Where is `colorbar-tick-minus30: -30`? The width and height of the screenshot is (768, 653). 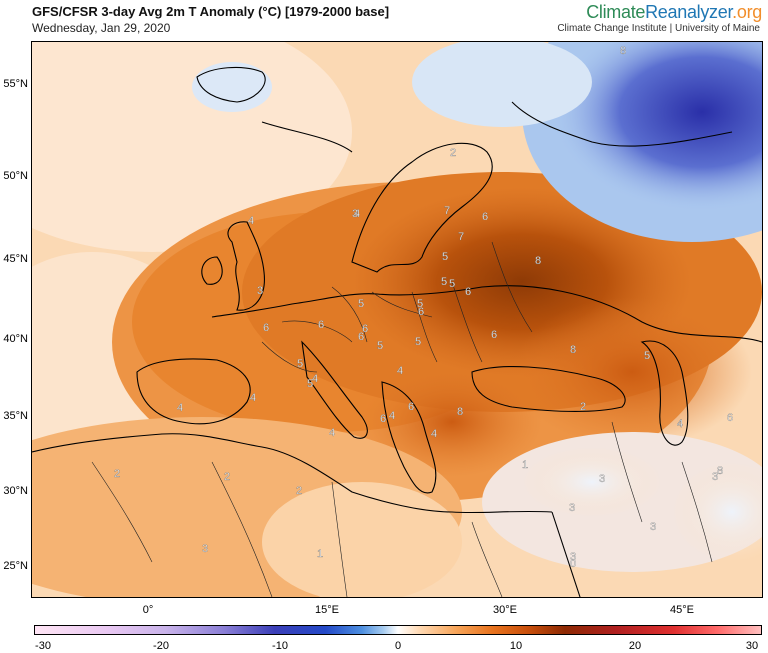
colorbar-tick-minus30: -30 is located at coordinates (43, 646).